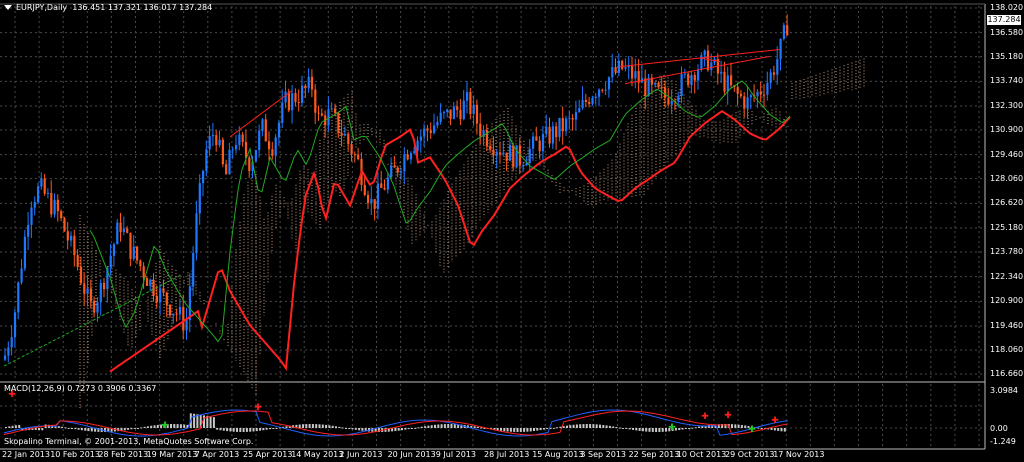 The width and height of the screenshot is (1024, 462). What do you see at coordinates (1007, 105) in the screenshot?
I see `price-tick-label: 132.300` at bounding box center [1007, 105].